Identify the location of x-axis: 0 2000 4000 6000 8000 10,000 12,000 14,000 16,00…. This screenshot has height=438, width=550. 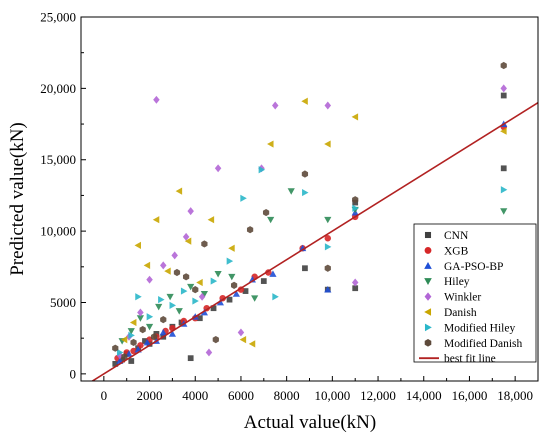
(317, 389).